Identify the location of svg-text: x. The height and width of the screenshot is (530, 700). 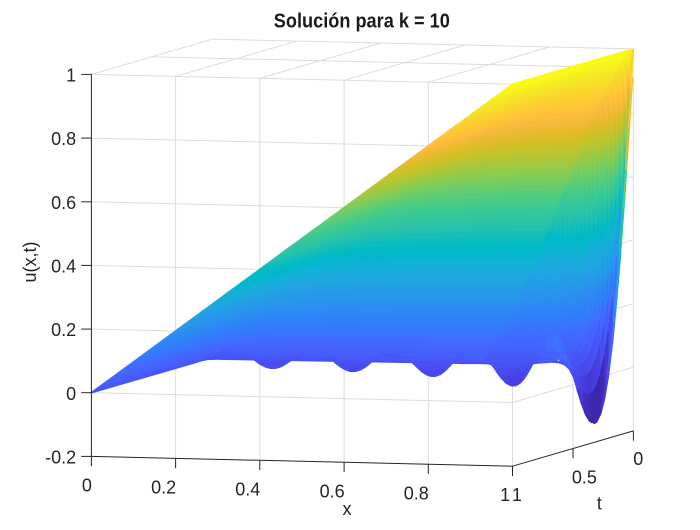
(347, 509).